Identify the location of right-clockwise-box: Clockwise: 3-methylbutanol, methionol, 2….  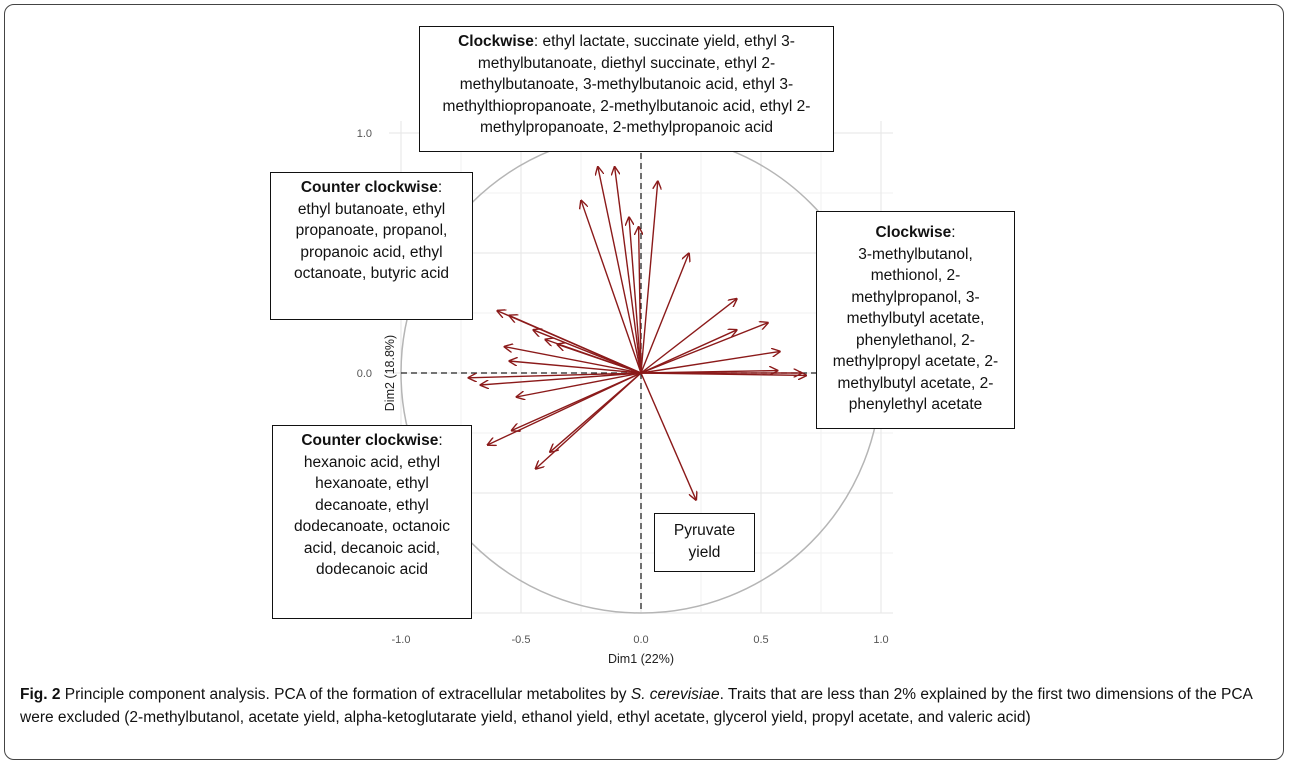
(915, 320).